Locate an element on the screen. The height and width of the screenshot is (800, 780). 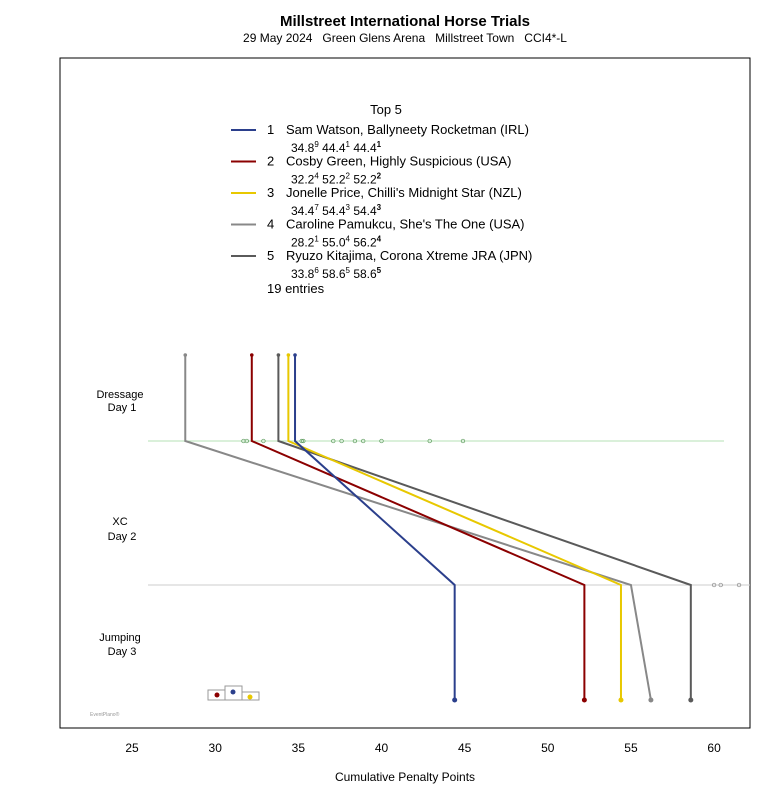
legend-name: Caroline Pamukcu, She's The One (USA) is located at coordinates (405, 224).